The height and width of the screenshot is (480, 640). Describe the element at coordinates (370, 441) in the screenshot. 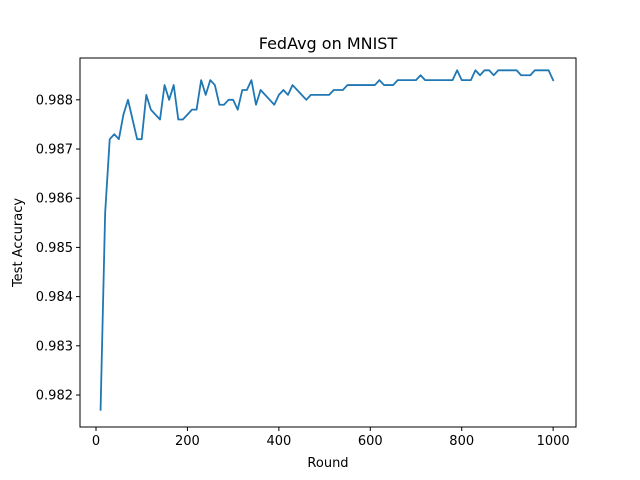

I see `x-tick-label: 600` at that location.